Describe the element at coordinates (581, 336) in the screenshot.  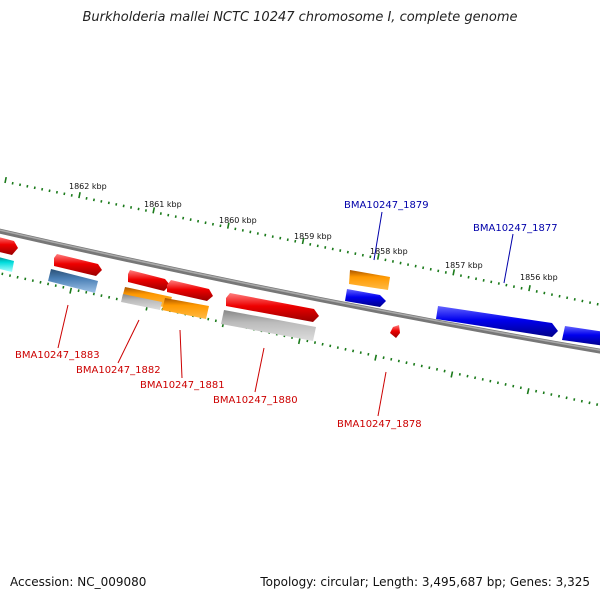
I see `gene-feature-blue-edge-right` at that location.